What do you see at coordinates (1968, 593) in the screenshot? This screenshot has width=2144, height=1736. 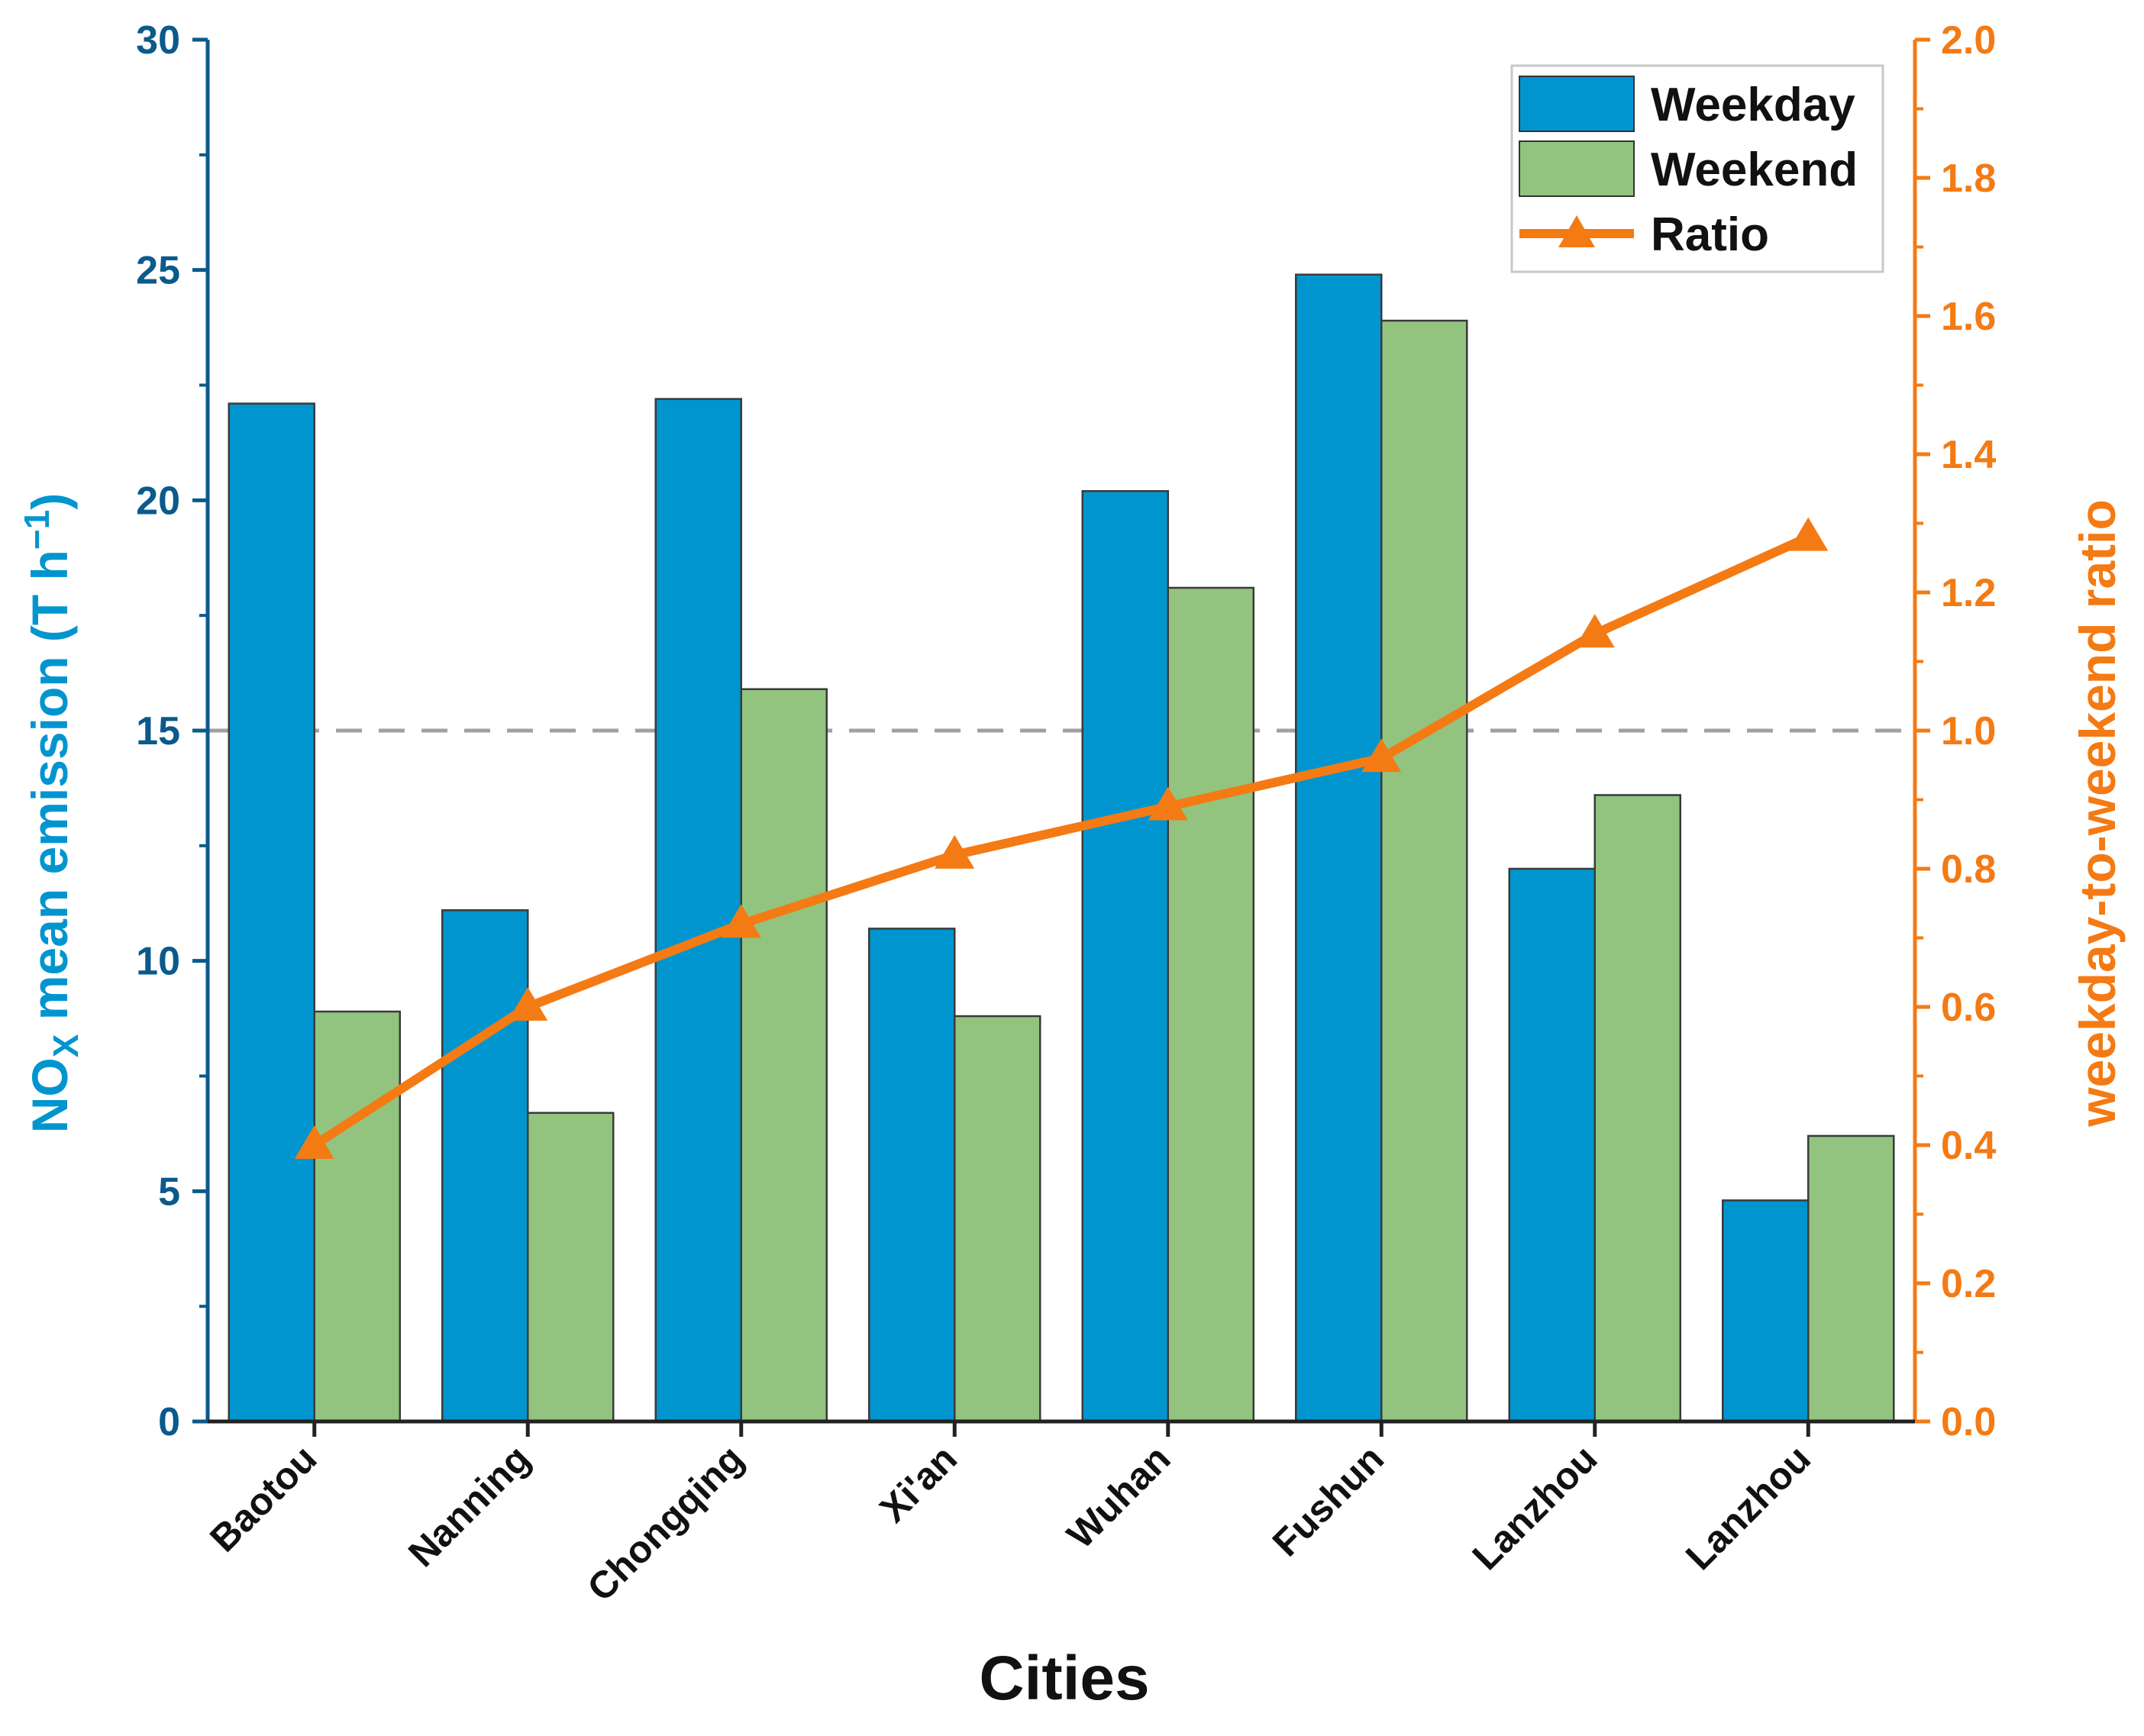 I see `y2-tick-label-6: 1.2` at bounding box center [1968, 593].